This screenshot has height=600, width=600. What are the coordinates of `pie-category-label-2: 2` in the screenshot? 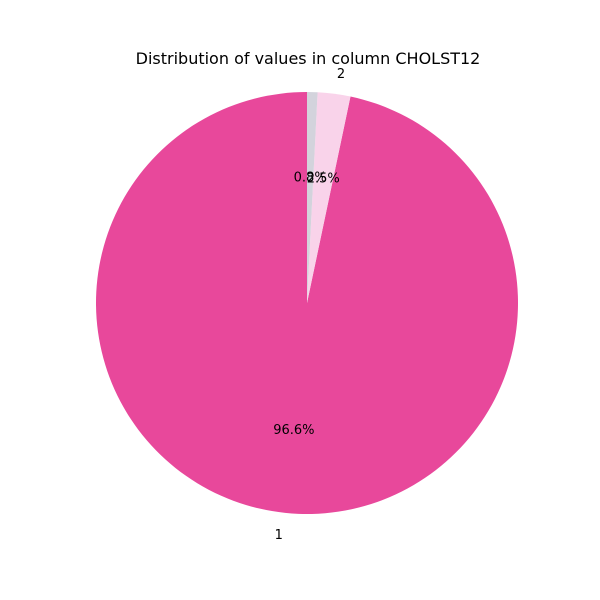 It's located at (341, 74).